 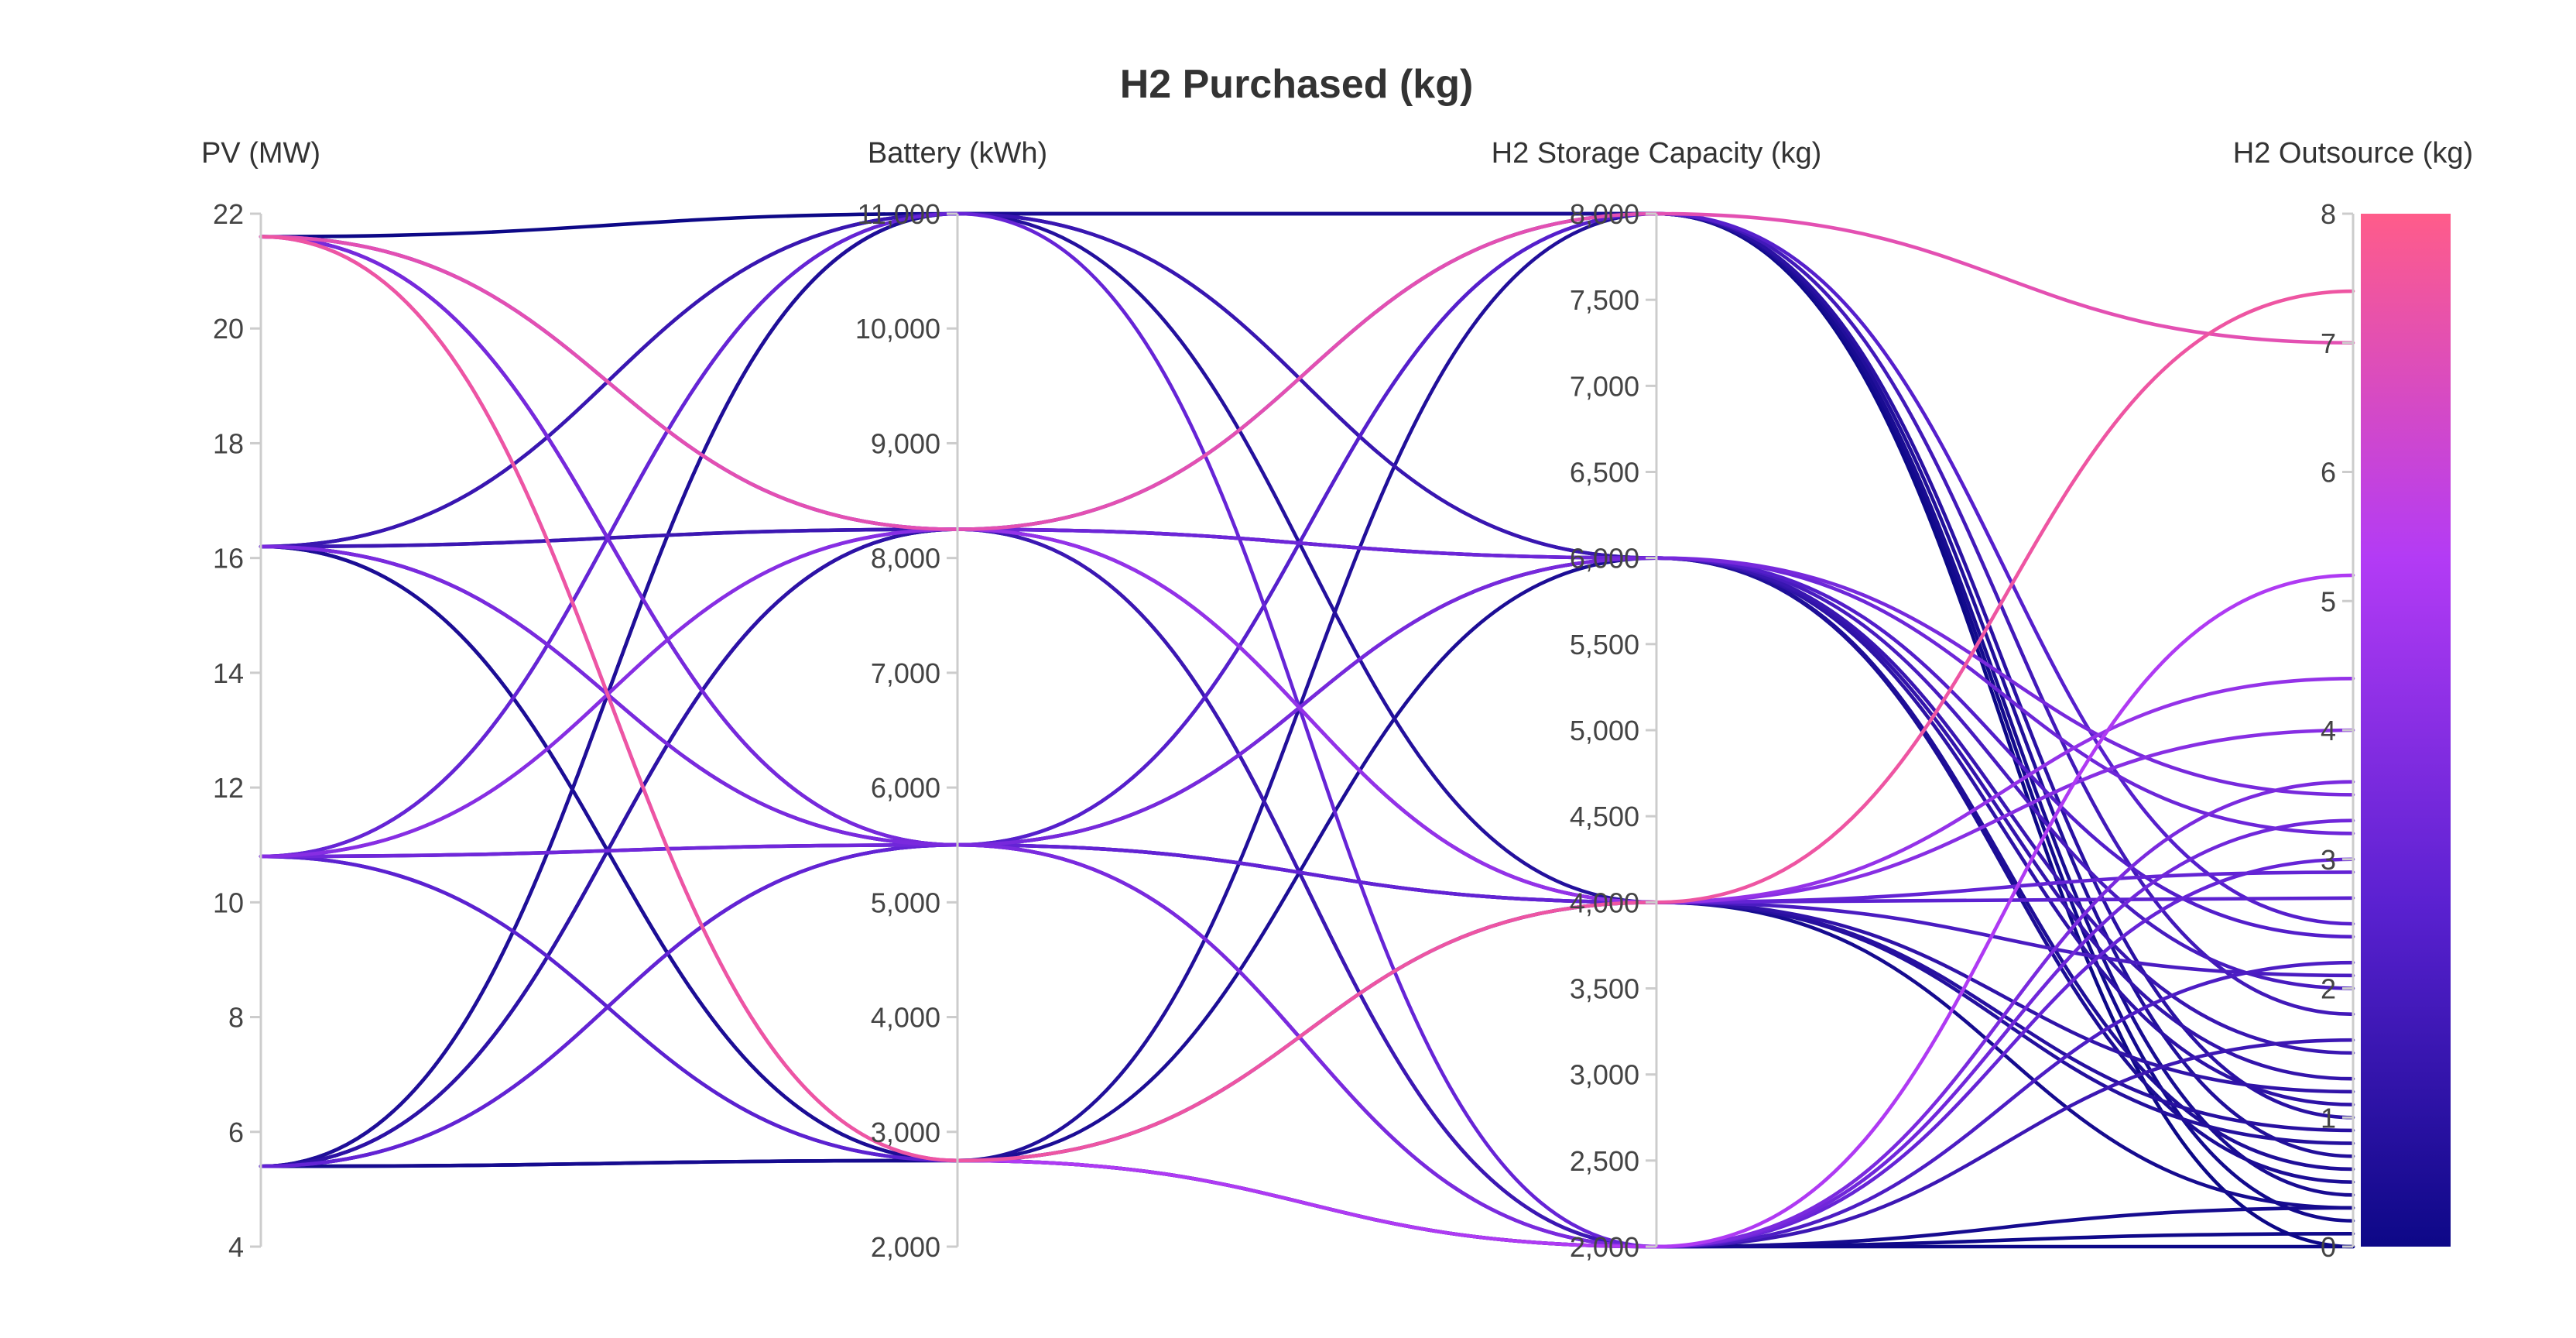 I want to click on tick-label: 6,500, so click(x=1604, y=473).